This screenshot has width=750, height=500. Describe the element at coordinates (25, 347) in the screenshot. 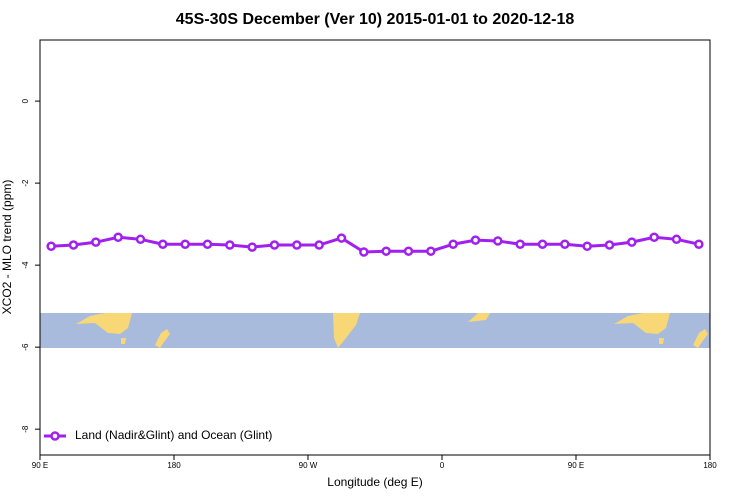

I see `y-tick-label: -6` at that location.